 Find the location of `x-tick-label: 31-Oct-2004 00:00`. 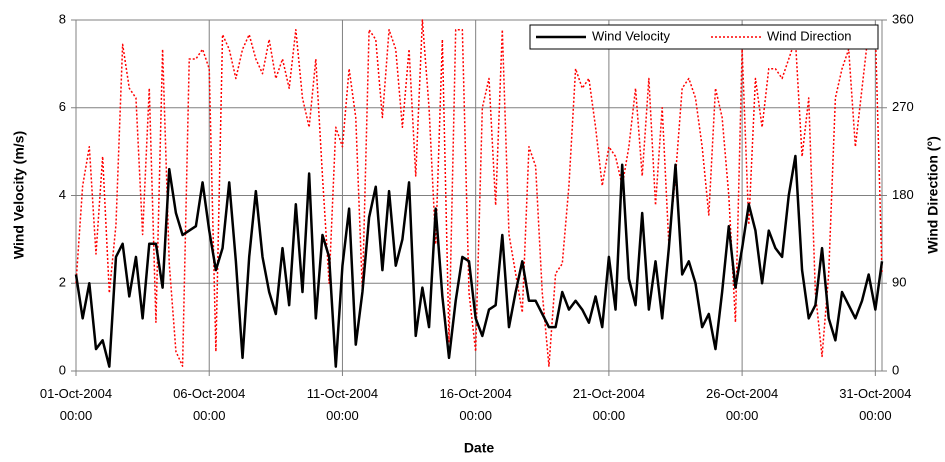

x-tick-label: 31-Oct-2004 00:00 is located at coordinates (875, 404).